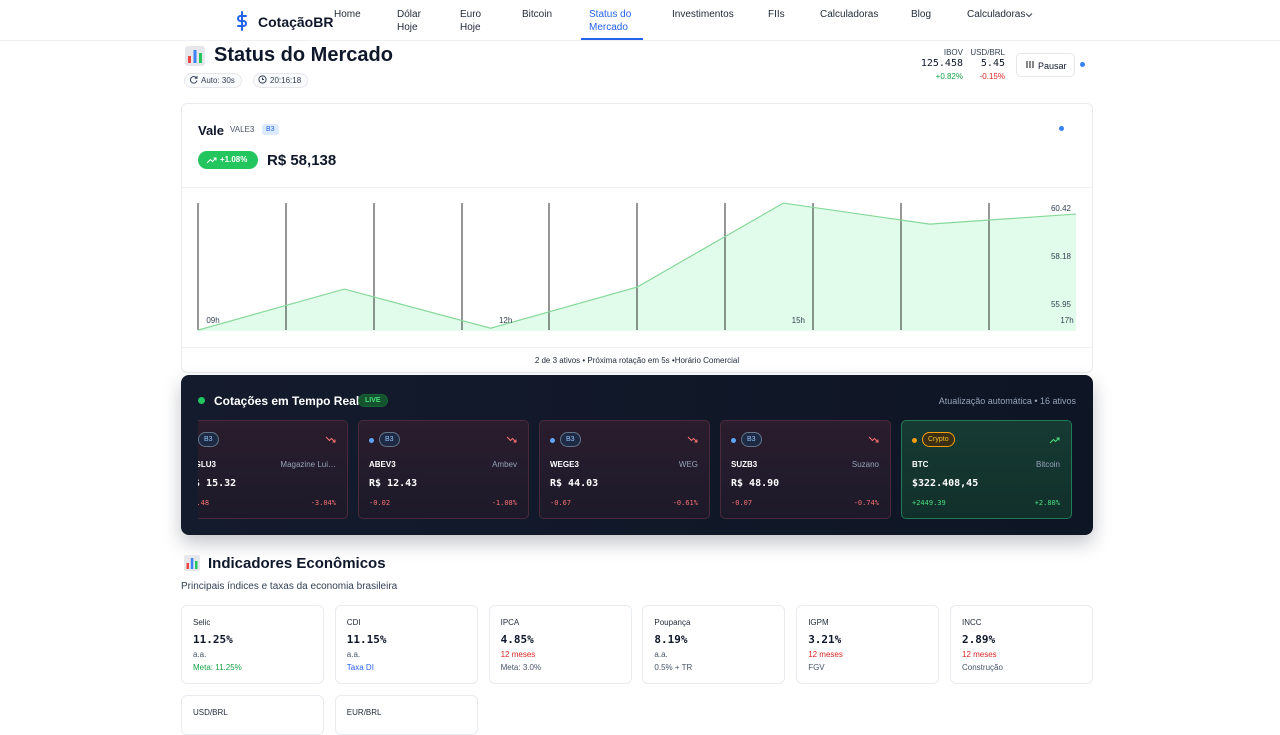  I want to click on quote-change: -0.67, so click(561, 503).